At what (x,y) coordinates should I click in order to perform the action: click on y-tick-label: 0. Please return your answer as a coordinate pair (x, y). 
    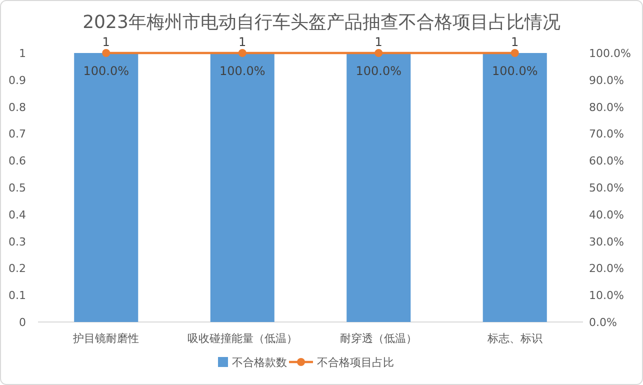
    Looking at the image, I should click on (22, 322).